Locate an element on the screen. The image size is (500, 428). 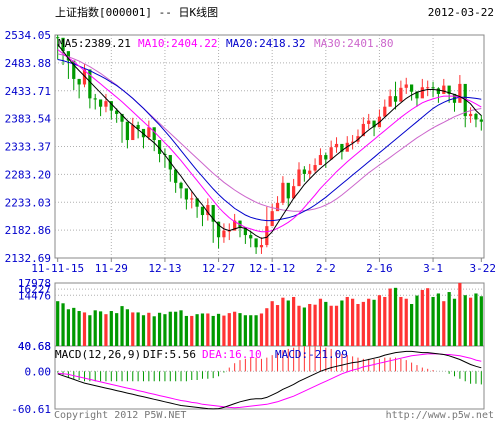
kline-y-tick-label: 2383.54 is located at coordinates (28, 119).